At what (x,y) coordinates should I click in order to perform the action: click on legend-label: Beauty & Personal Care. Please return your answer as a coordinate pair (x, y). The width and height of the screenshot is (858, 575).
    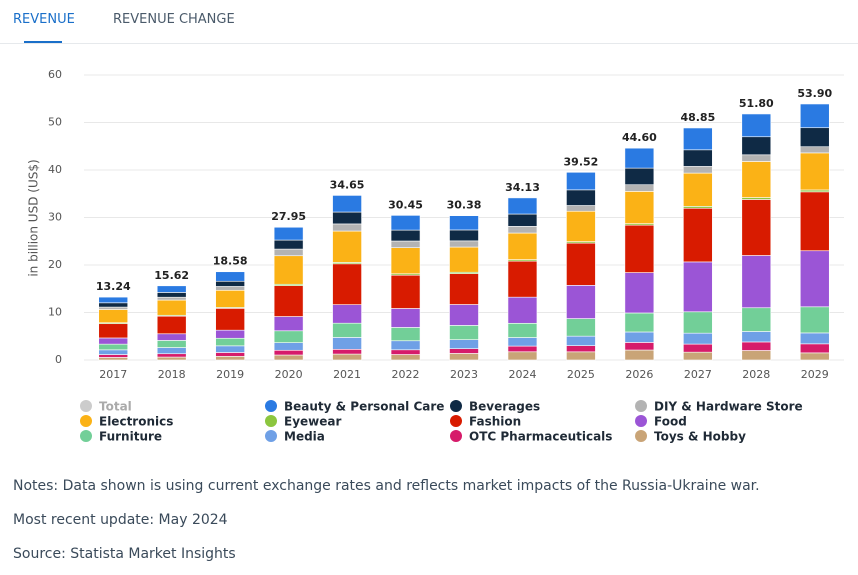
    Looking at the image, I should click on (364, 407).